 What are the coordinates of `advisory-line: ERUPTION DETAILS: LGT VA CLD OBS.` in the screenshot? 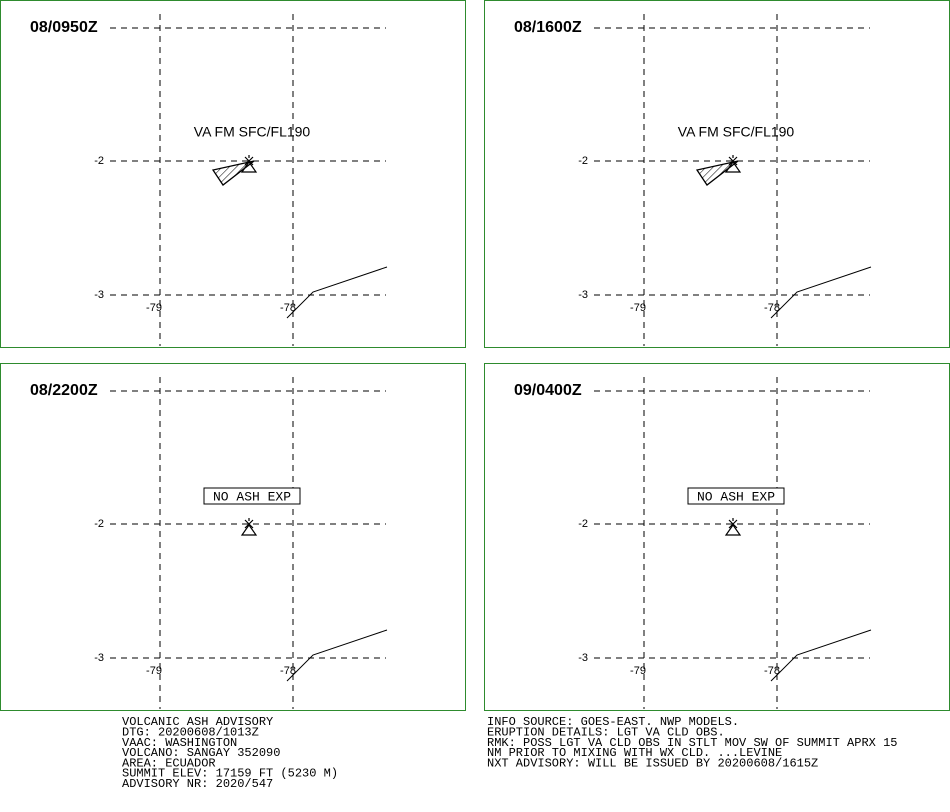 It's located at (606, 732).